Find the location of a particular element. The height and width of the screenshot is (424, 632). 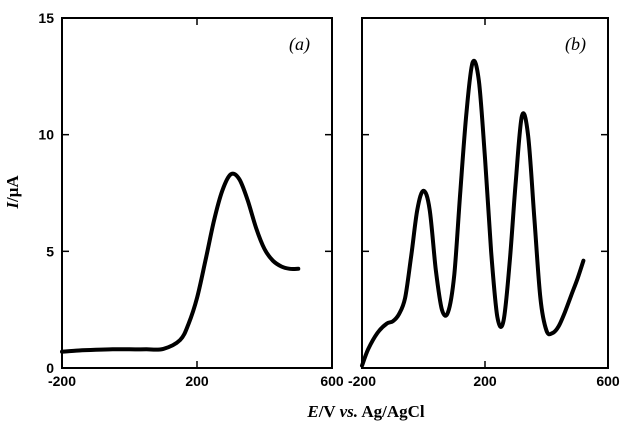

y-tick-label: 10 is located at coordinates (46, 135).